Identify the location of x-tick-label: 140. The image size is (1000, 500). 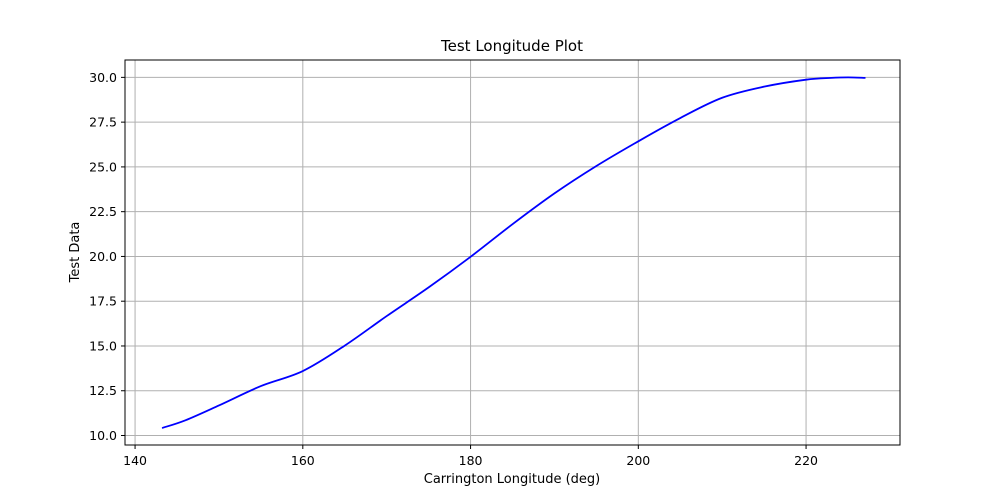
(135, 460).